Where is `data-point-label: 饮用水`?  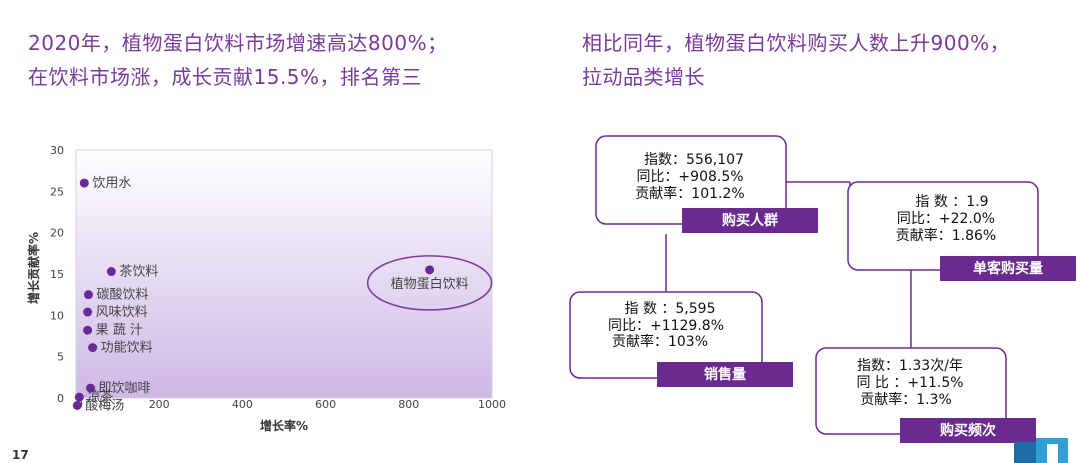
data-point-label: 饮用水 is located at coordinates (111, 183).